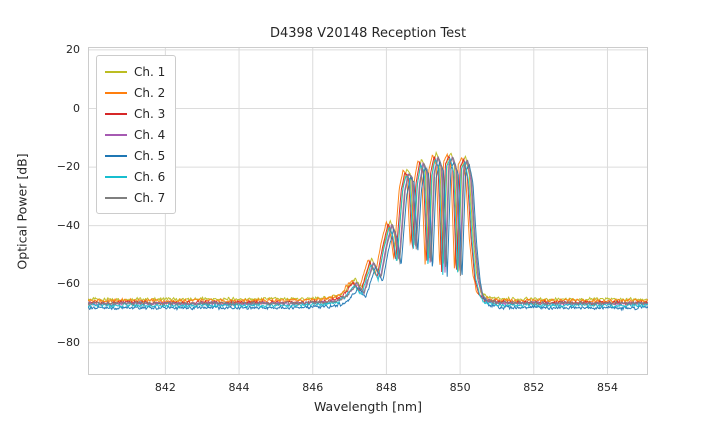 The image size is (720, 432). I want to click on legend-label: Ch. 3, so click(150, 113).